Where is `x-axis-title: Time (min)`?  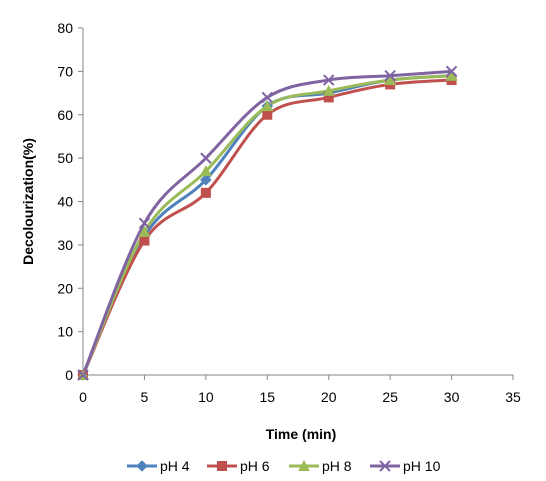 x-axis-title: Time (min) is located at coordinates (301, 434).